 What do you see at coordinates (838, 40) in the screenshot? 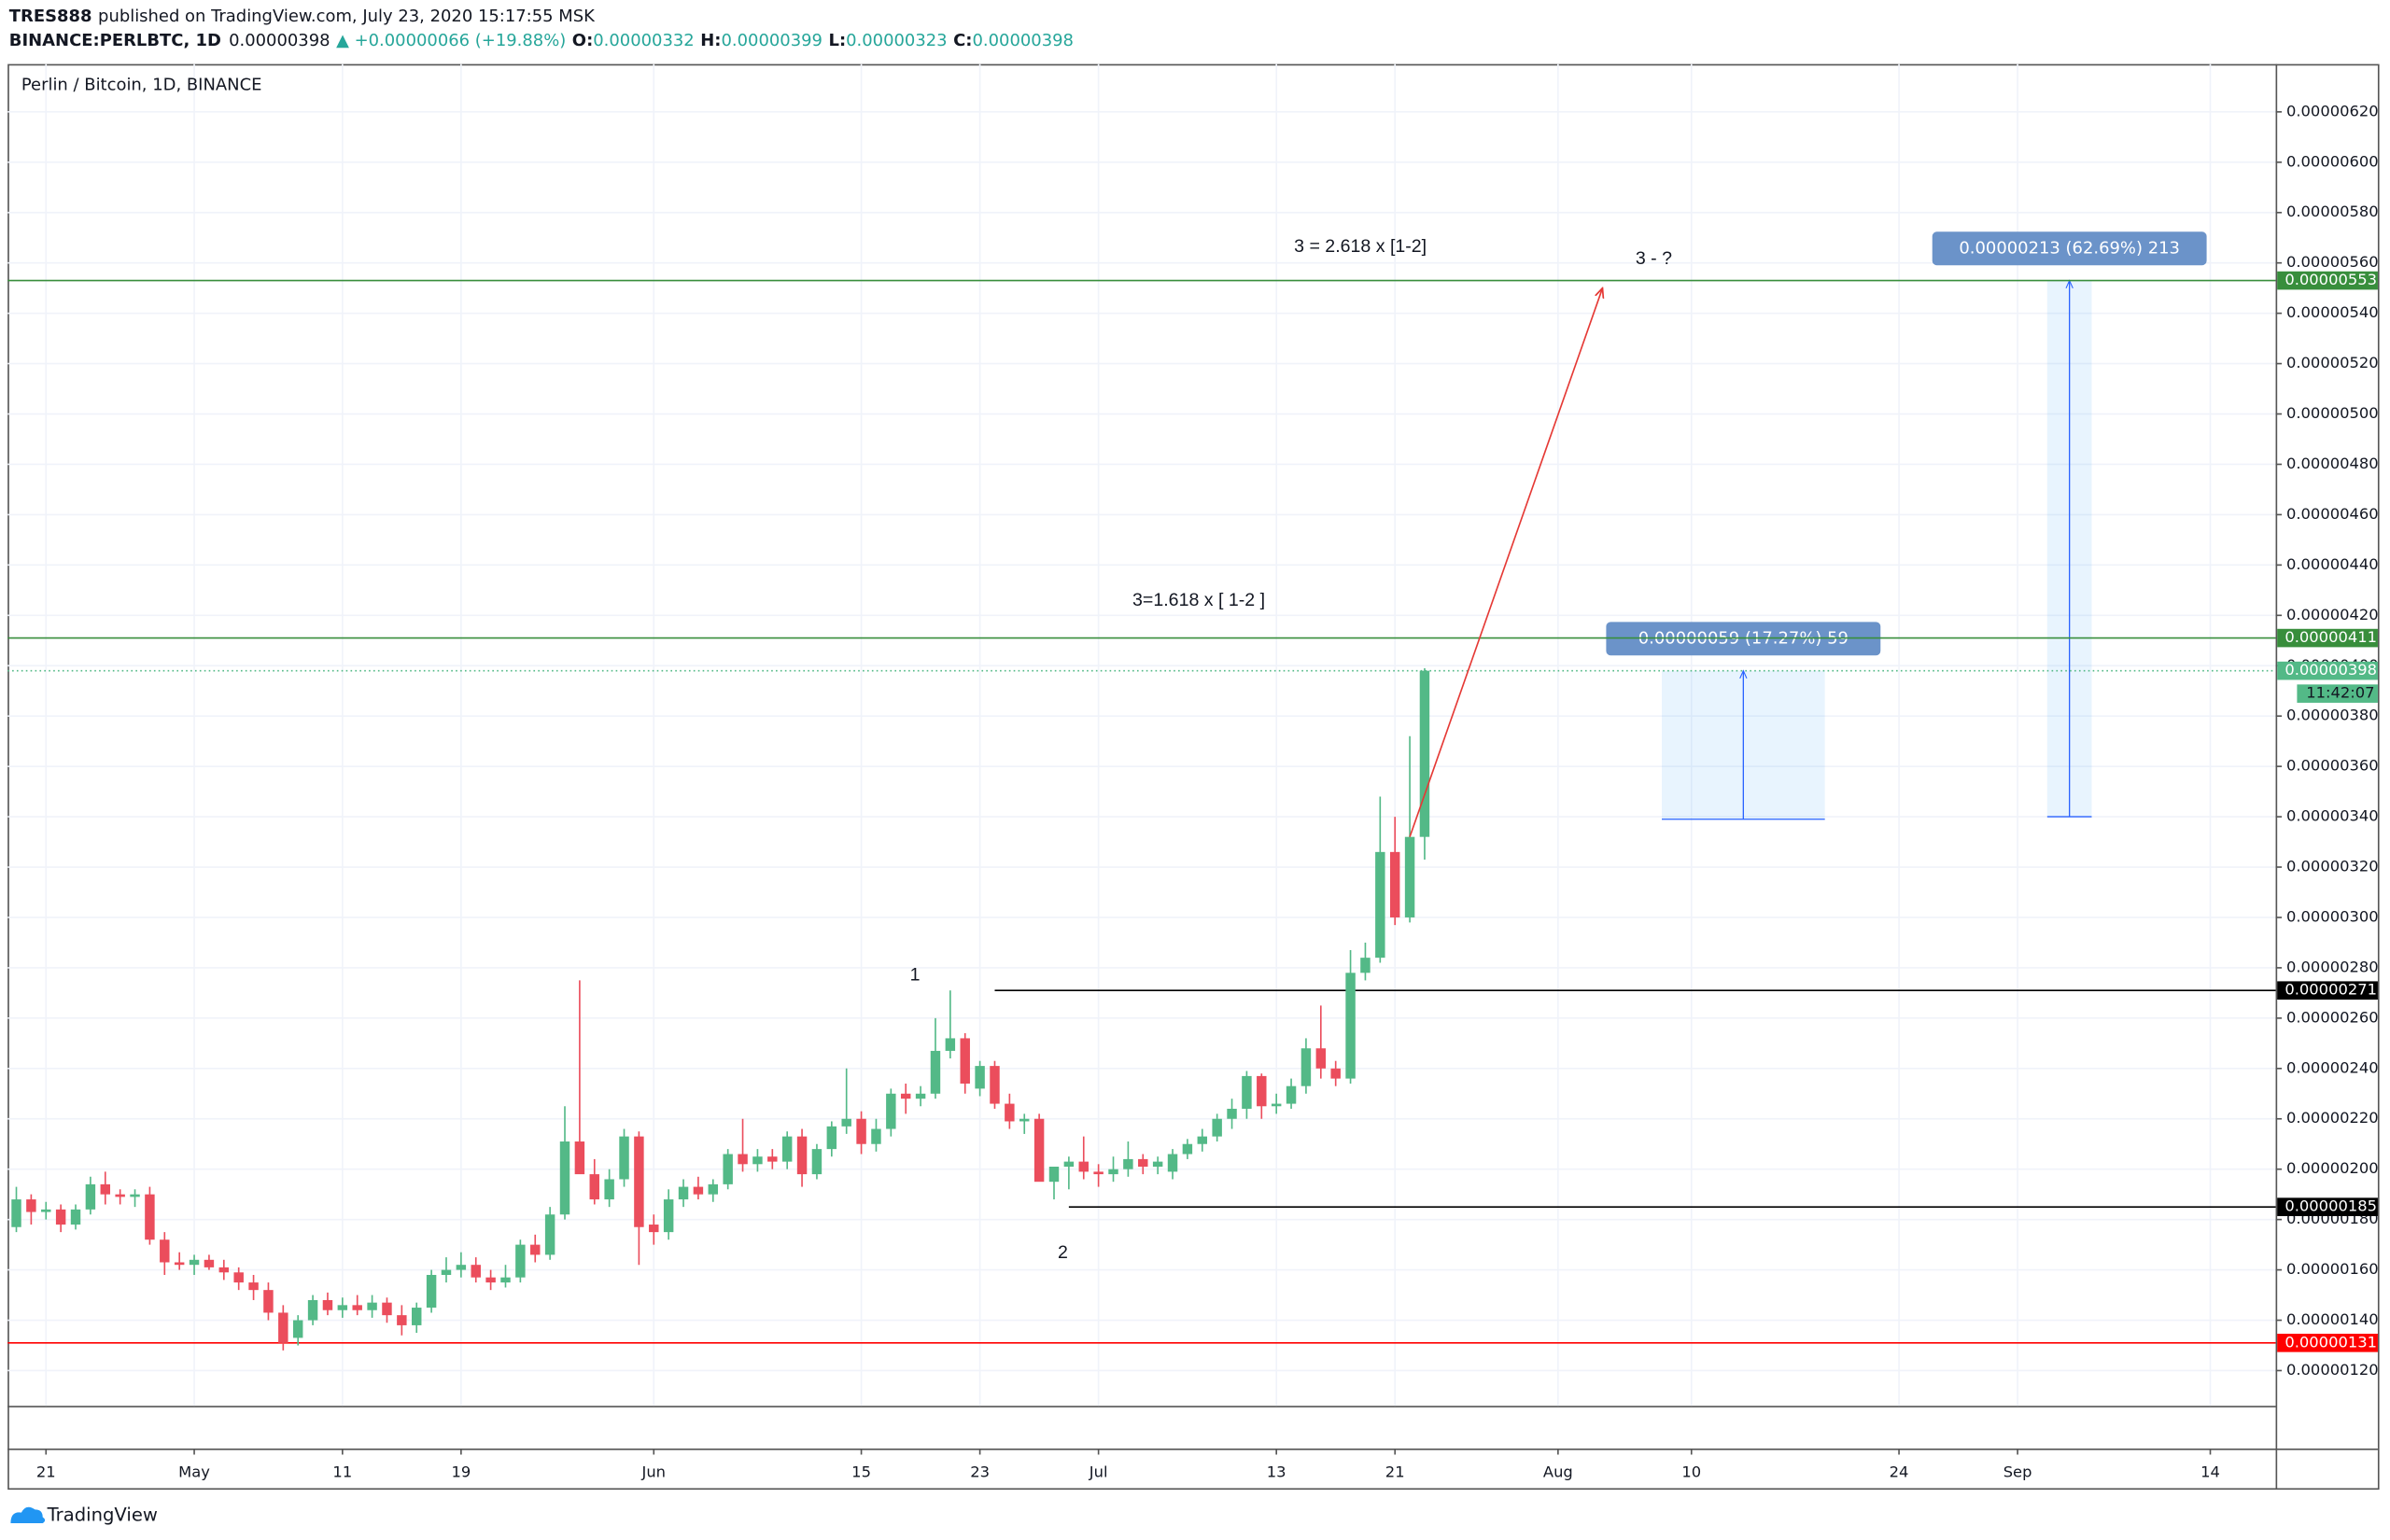
I see `ohlc-key: L:` at bounding box center [838, 40].